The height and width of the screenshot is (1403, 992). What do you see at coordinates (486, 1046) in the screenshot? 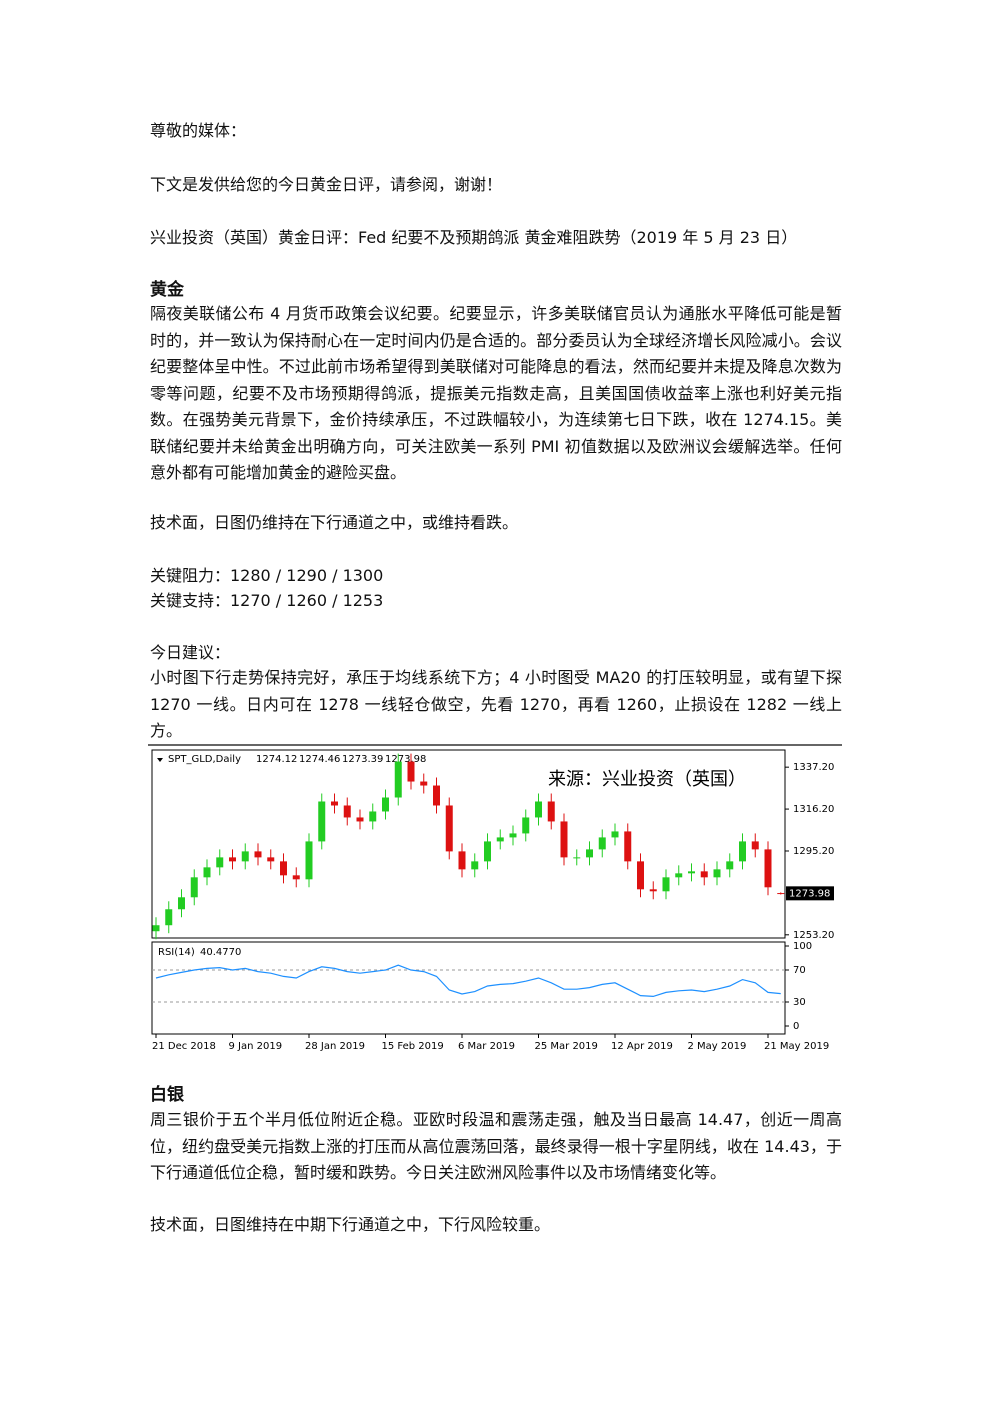
I see `x-tick-label: 6 Mar 2019` at bounding box center [486, 1046].